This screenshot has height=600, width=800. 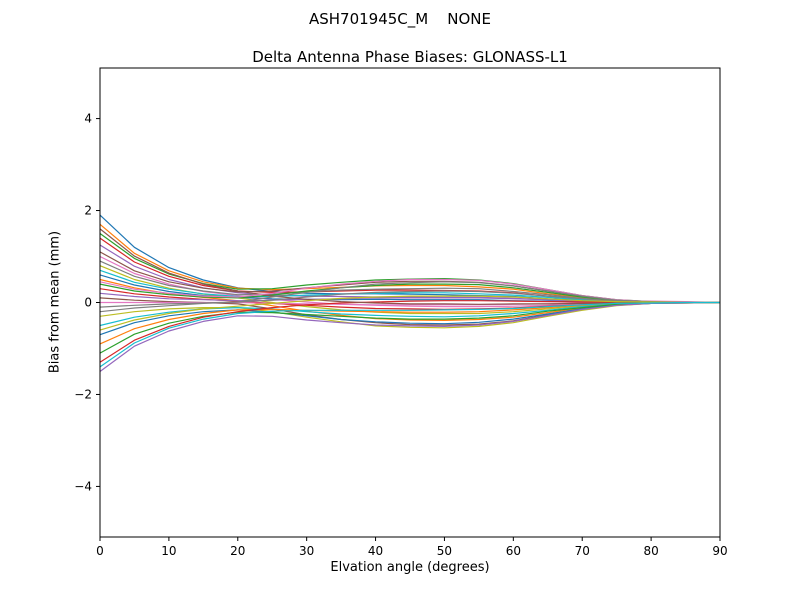 I want to click on x-tick-label: 10, so click(x=168, y=551).